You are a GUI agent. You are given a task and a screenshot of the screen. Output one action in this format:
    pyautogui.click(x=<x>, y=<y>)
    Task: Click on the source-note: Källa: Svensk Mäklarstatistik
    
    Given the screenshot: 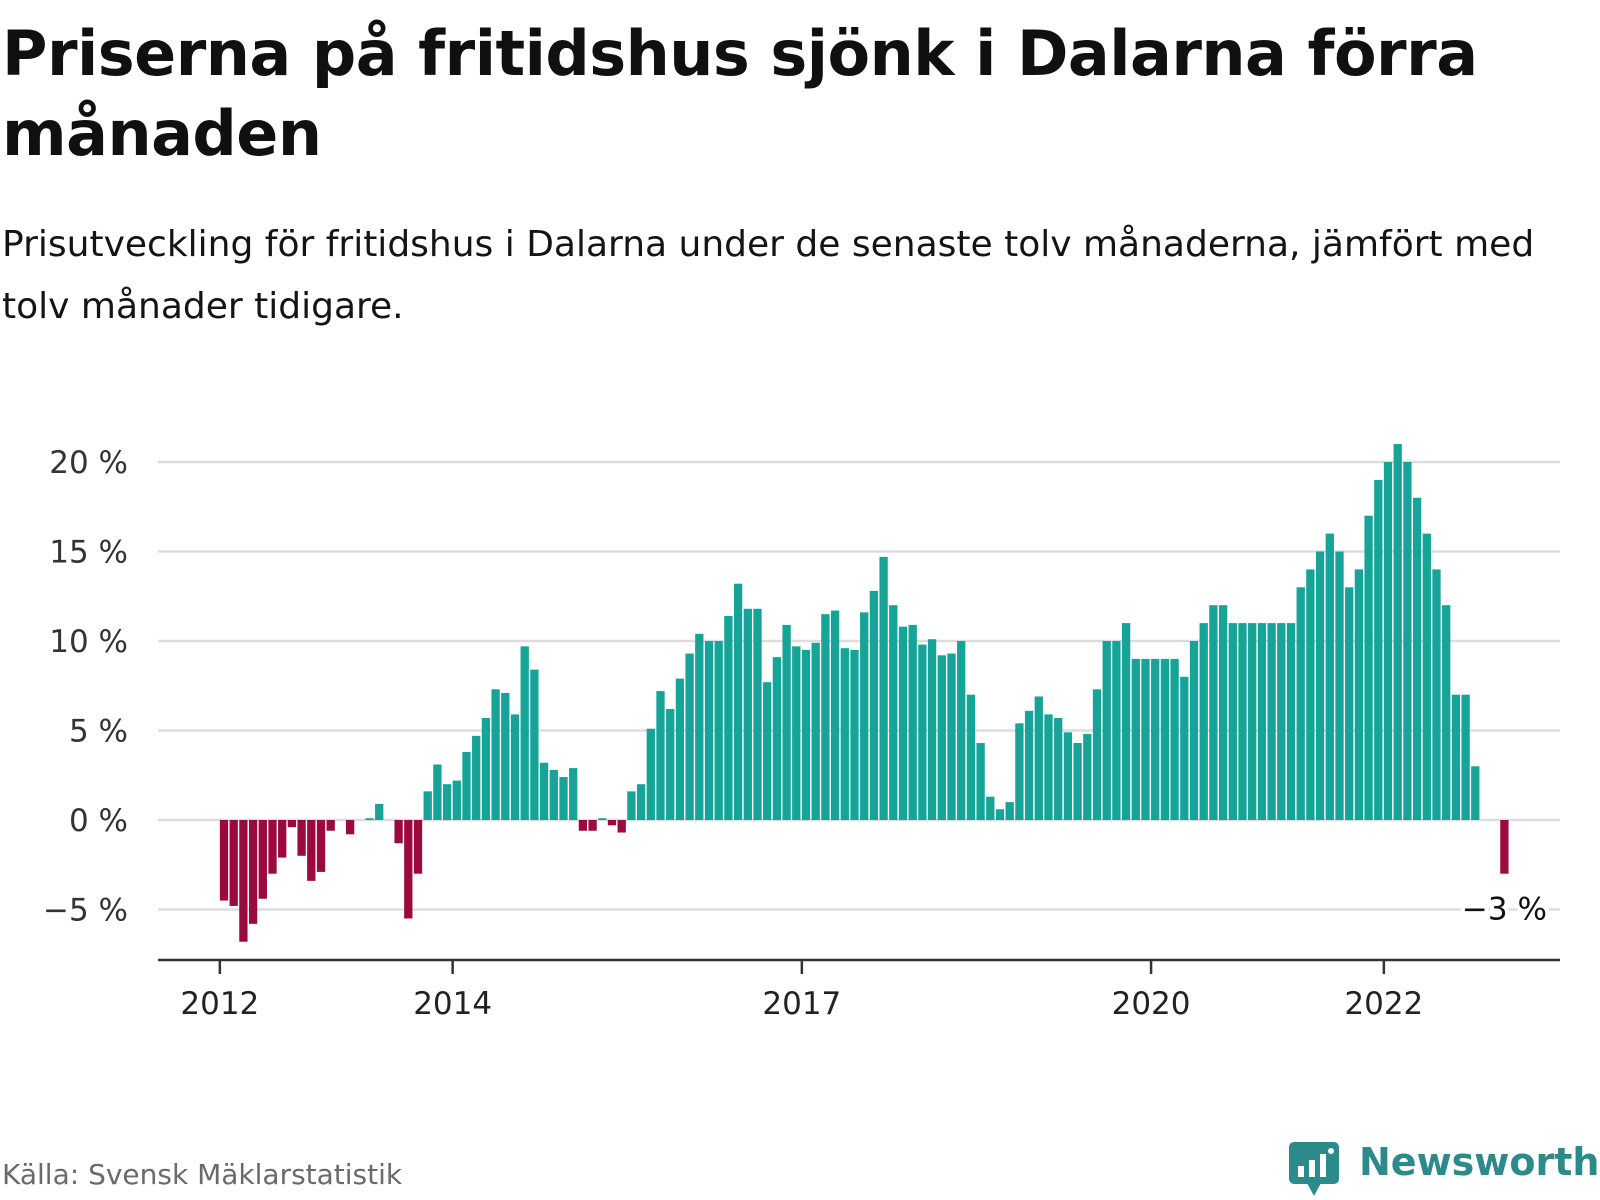 What is the action you would take?
    pyautogui.click(x=202, y=1174)
    